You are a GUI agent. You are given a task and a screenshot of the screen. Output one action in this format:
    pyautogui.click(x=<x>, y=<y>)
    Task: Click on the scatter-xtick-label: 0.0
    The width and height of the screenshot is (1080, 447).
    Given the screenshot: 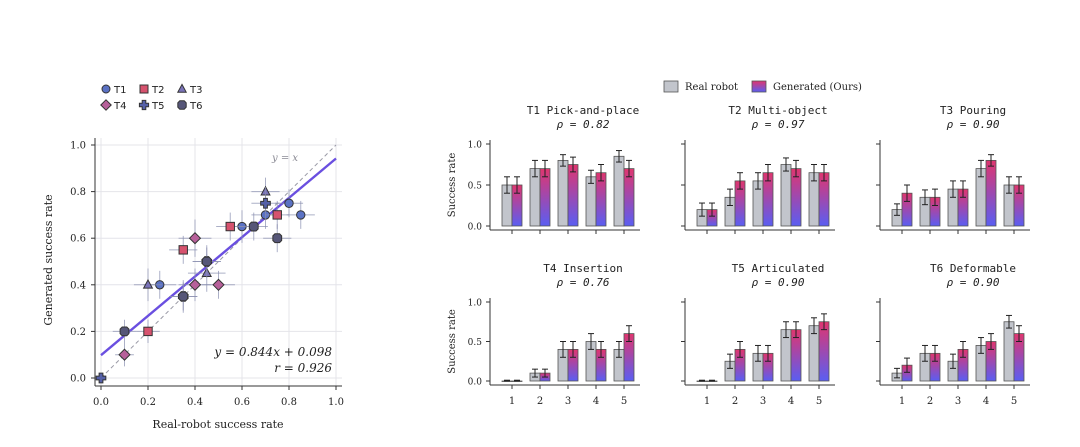 What is the action you would take?
    pyautogui.click(x=101, y=402)
    